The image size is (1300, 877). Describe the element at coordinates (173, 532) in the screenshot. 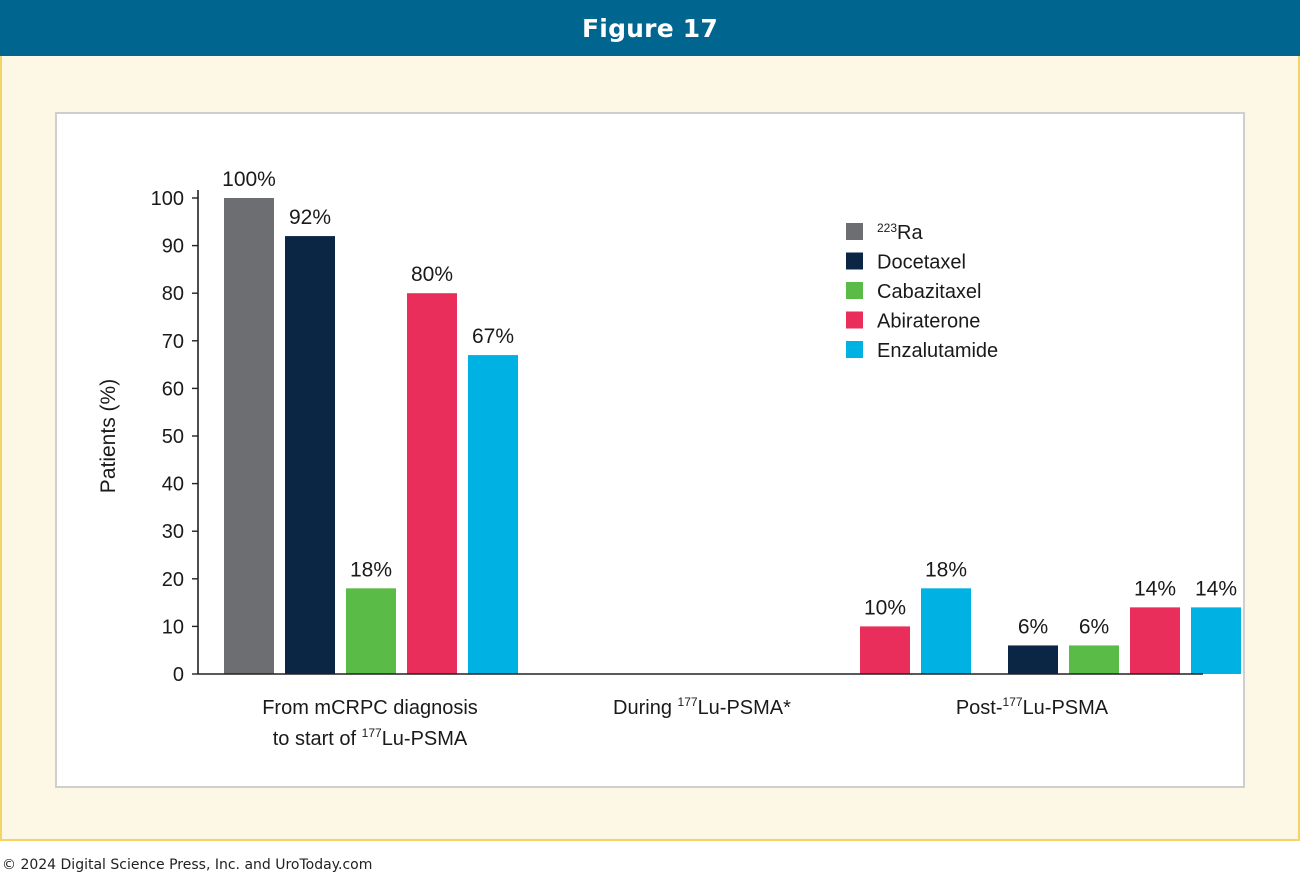

I see `y-tick-label: 30` at that location.